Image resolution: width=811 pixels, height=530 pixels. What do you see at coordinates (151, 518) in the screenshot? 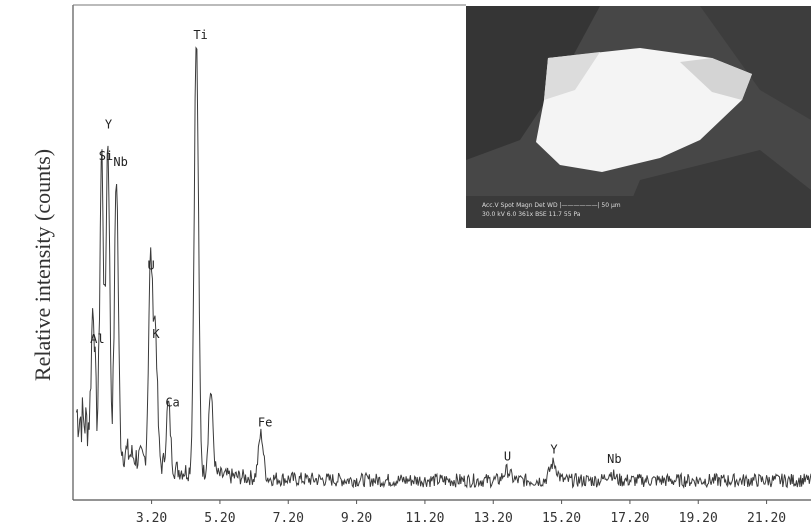
I see `x-tick-label: 3.20` at bounding box center [151, 518].